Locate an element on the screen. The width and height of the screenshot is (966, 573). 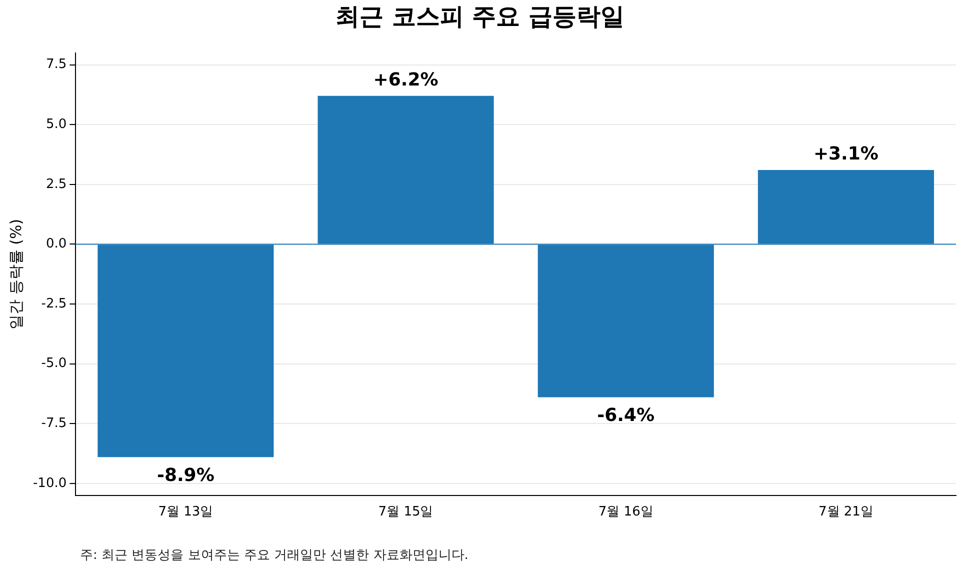
data-label: -6.4% is located at coordinates (626, 415).